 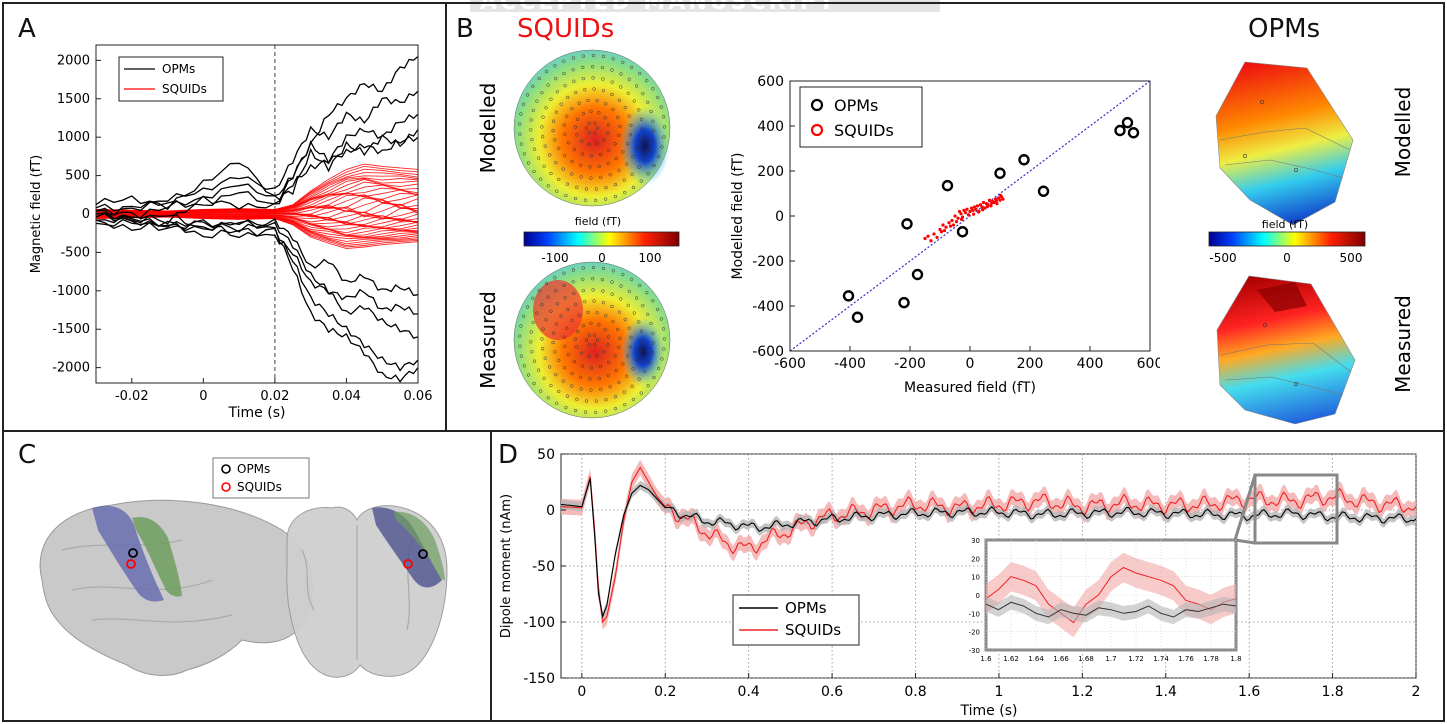 What do you see at coordinates (73, 99) in the screenshot?
I see `y-tick-label: 1500` at bounding box center [73, 99].